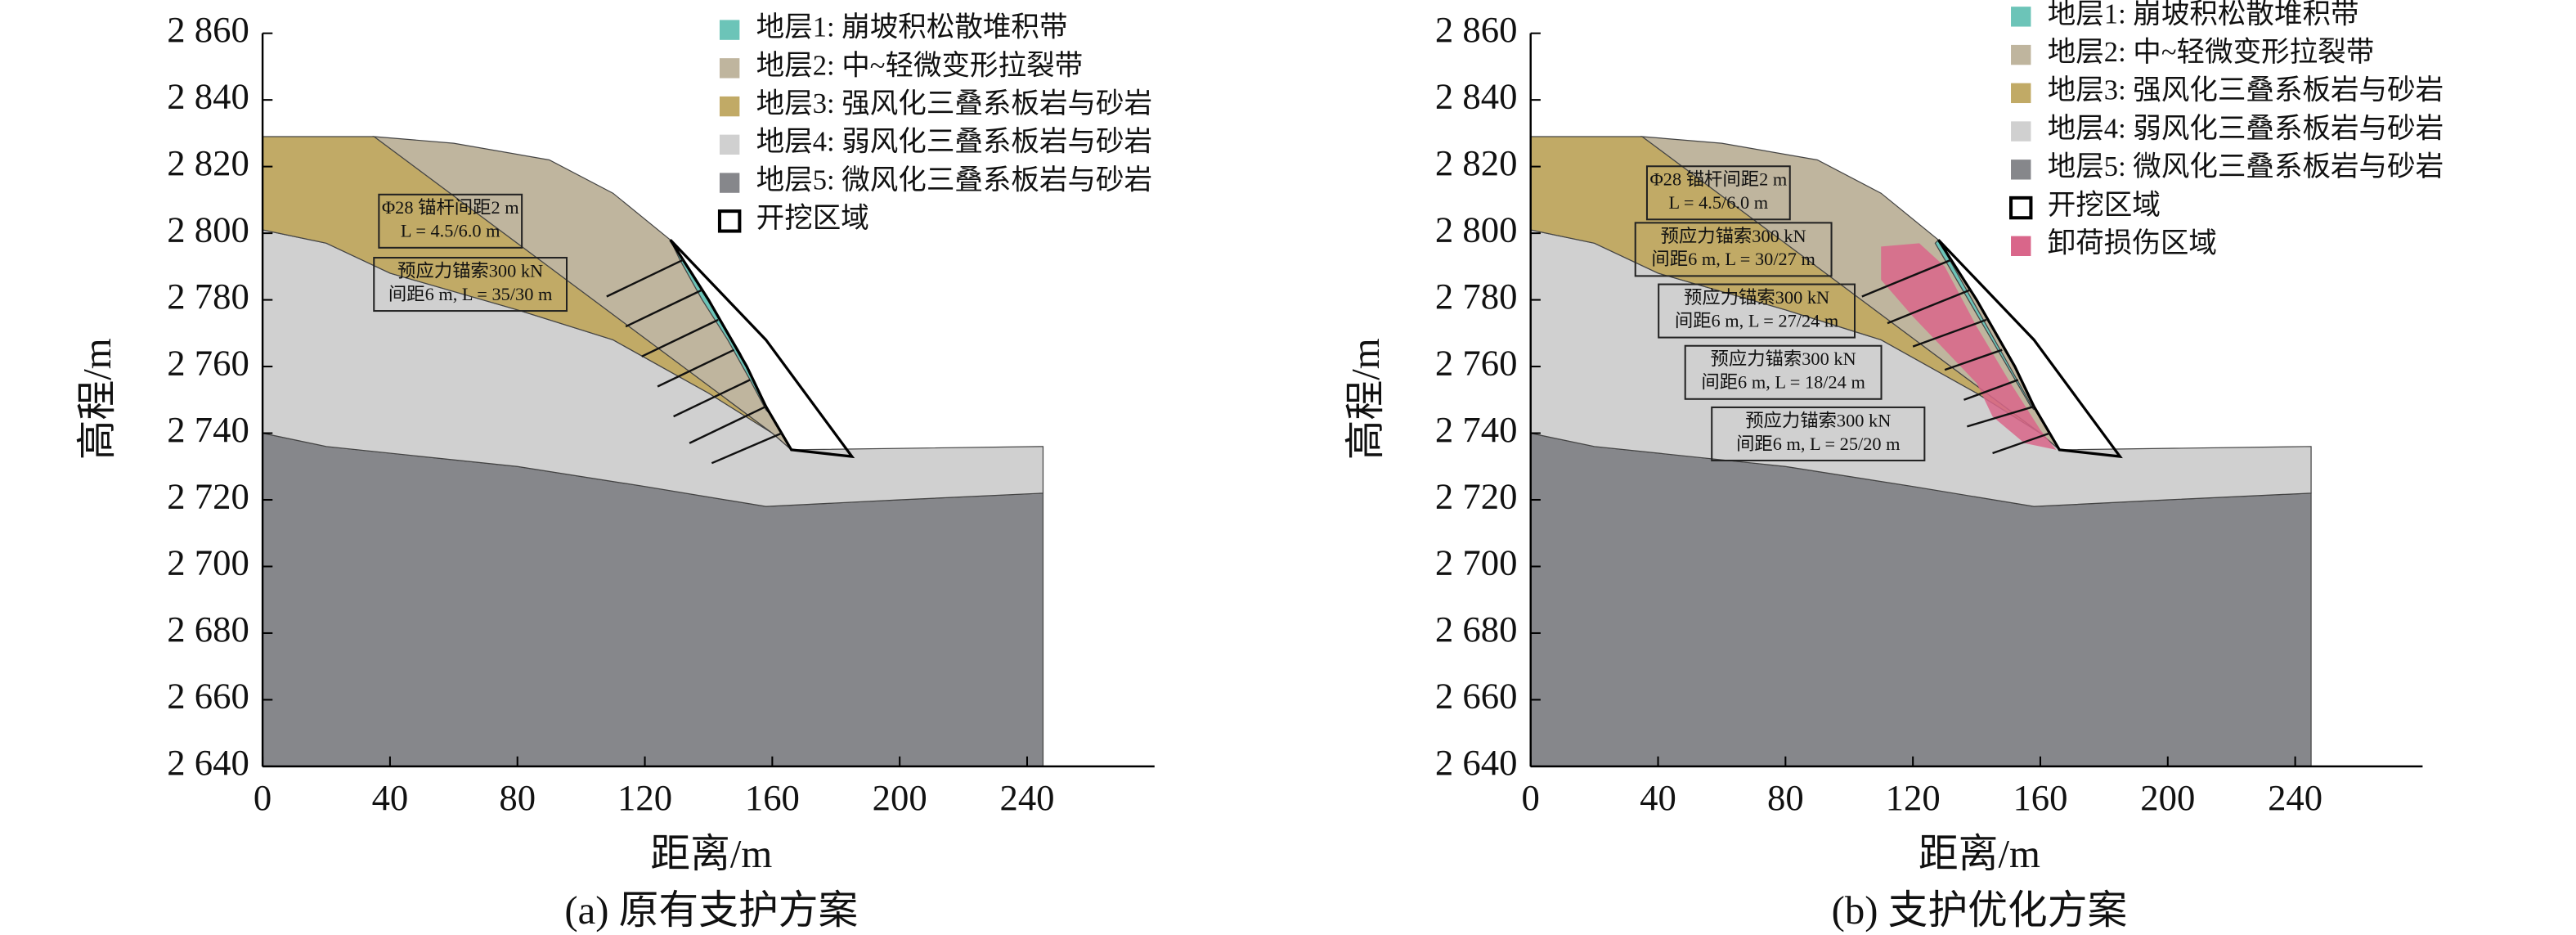 The width and height of the screenshot is (2576, 935). What do you see at coordinates (1476, 362) in the screenshot?
I see `y-tick-label: 2 760` at bounding box center [1476, 362].